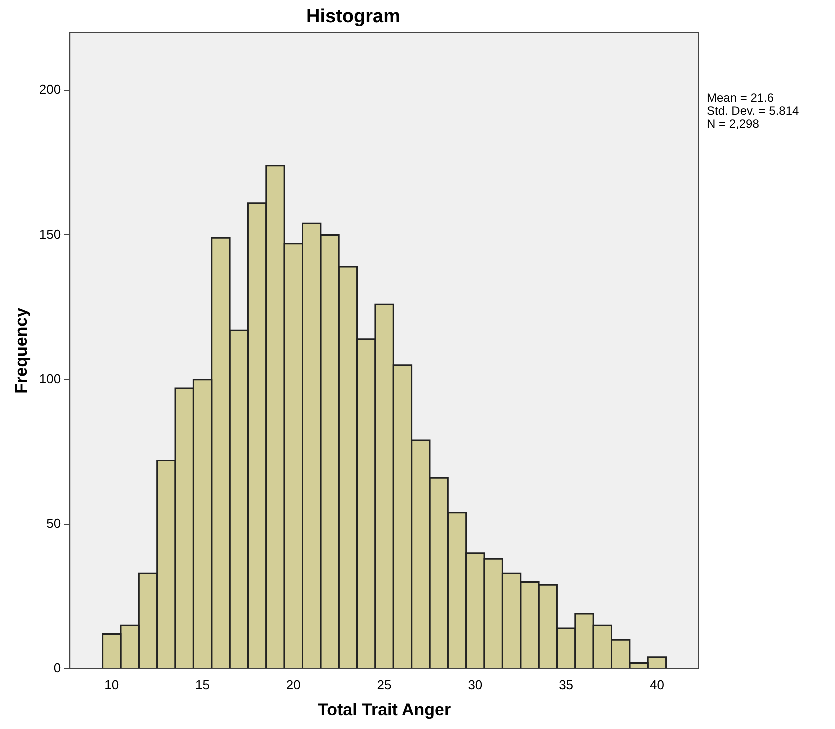 The height and width of the screenshot is (729, 835). What do you see at coordinates (203, 684) in the screenshot?
I see `x-tick-label: 15` at bounding box center [203, 684].